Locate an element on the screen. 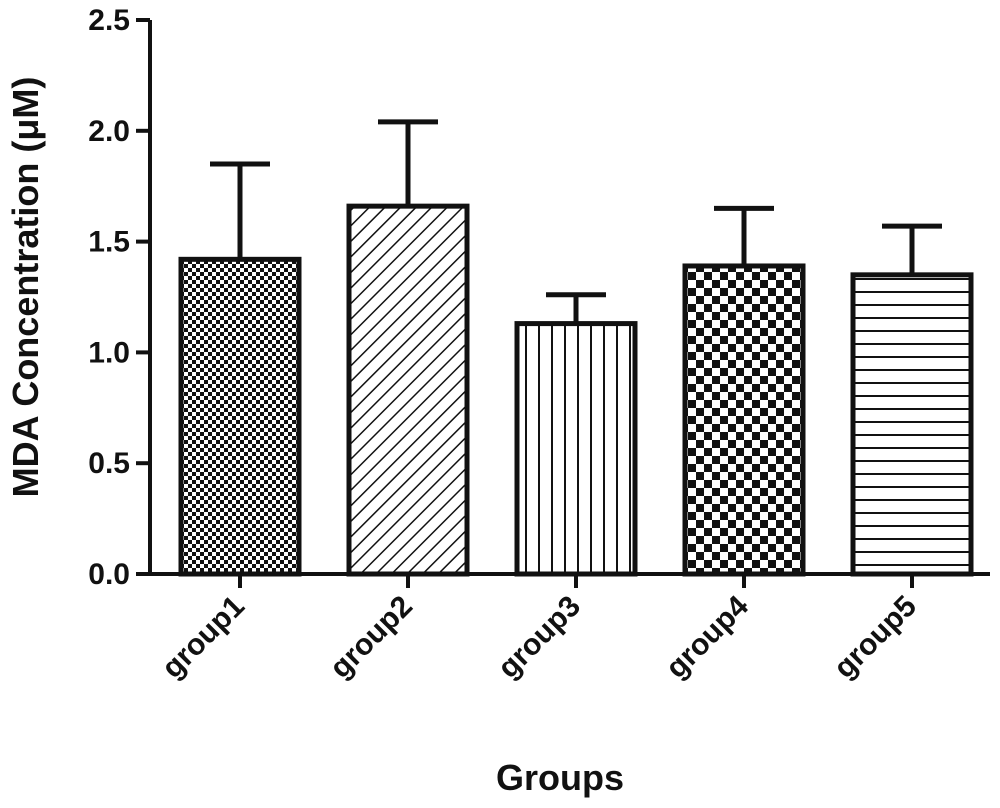 This screenshot has width=1000, height=808. x-ticks: group1 group2 group3 group4 group5 is located at coordinates (539, 629).